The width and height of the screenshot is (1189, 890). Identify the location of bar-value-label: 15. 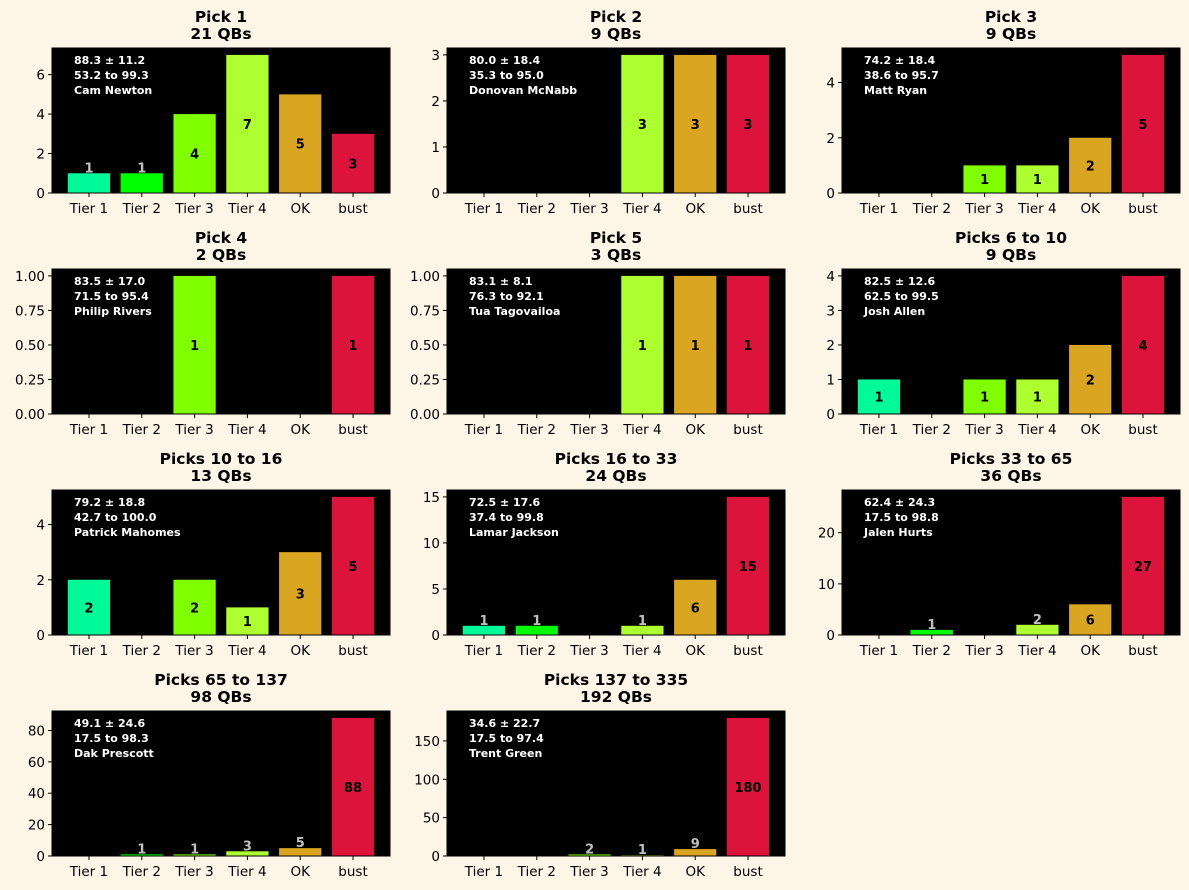
(748, 567).